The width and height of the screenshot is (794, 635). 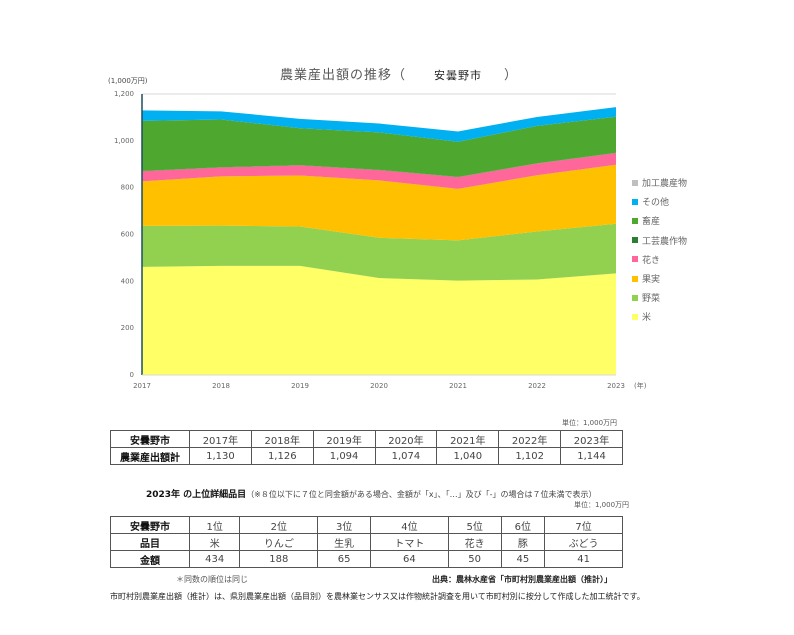 What do you see at coordinates (344, 456) in the screenshot?
I see `total-cell: 1,094` at bounding box center [344, 456].